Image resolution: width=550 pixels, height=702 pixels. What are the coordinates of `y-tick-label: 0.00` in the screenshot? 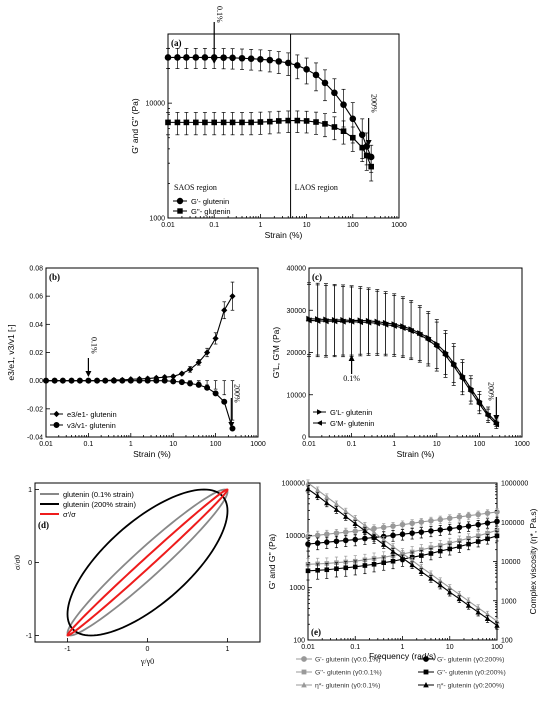 It's located at (36, 381).